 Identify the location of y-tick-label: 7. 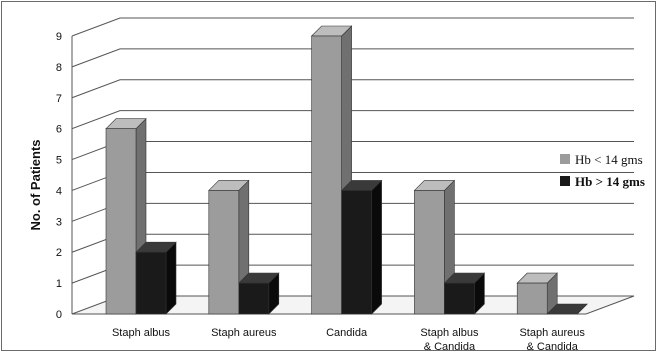
(59, 99).